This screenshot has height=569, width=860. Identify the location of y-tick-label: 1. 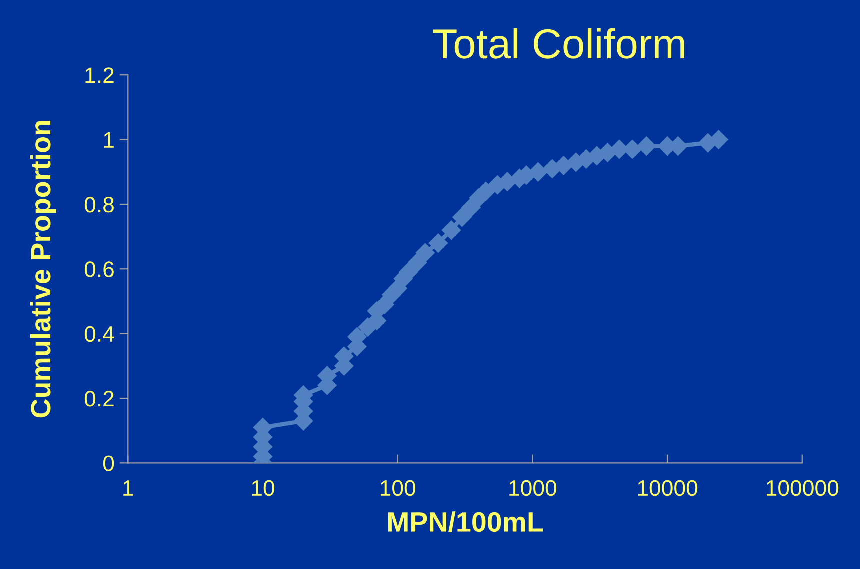
(109, 140).